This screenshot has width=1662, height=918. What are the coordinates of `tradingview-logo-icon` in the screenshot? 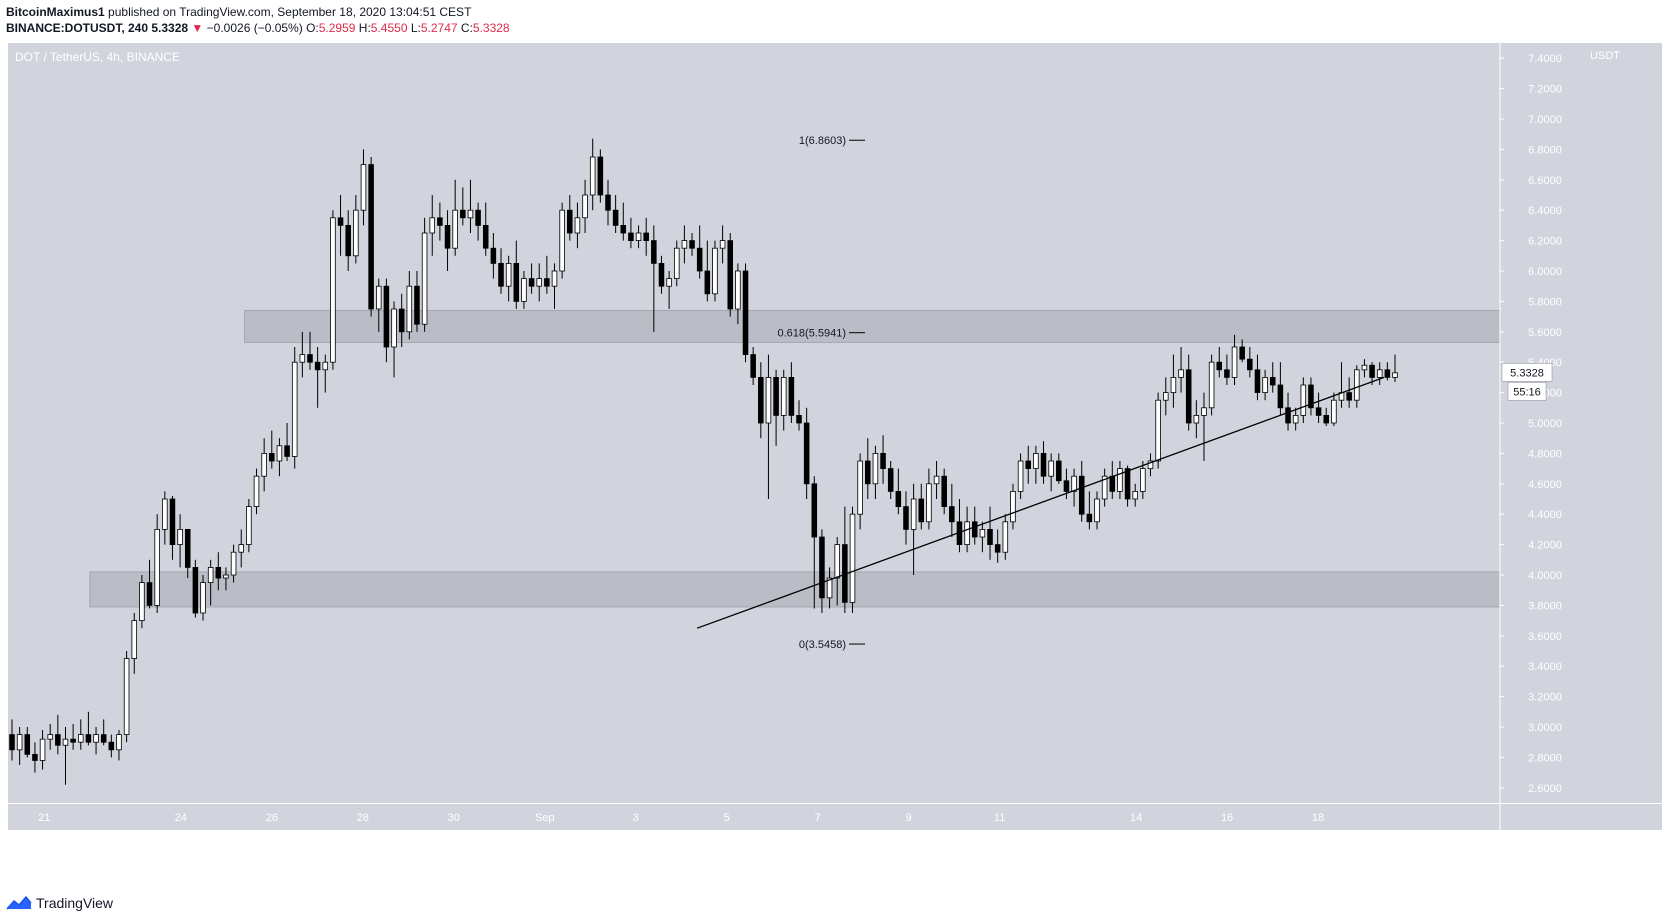 It's located at (19, 902).